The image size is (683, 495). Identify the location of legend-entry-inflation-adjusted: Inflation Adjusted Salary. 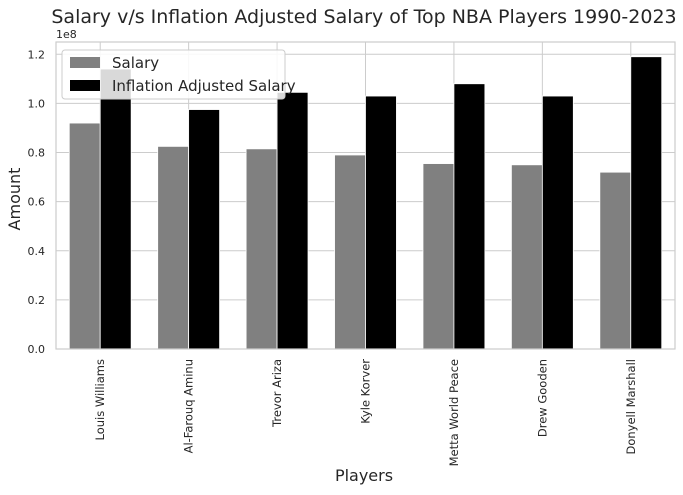
(204, 86).